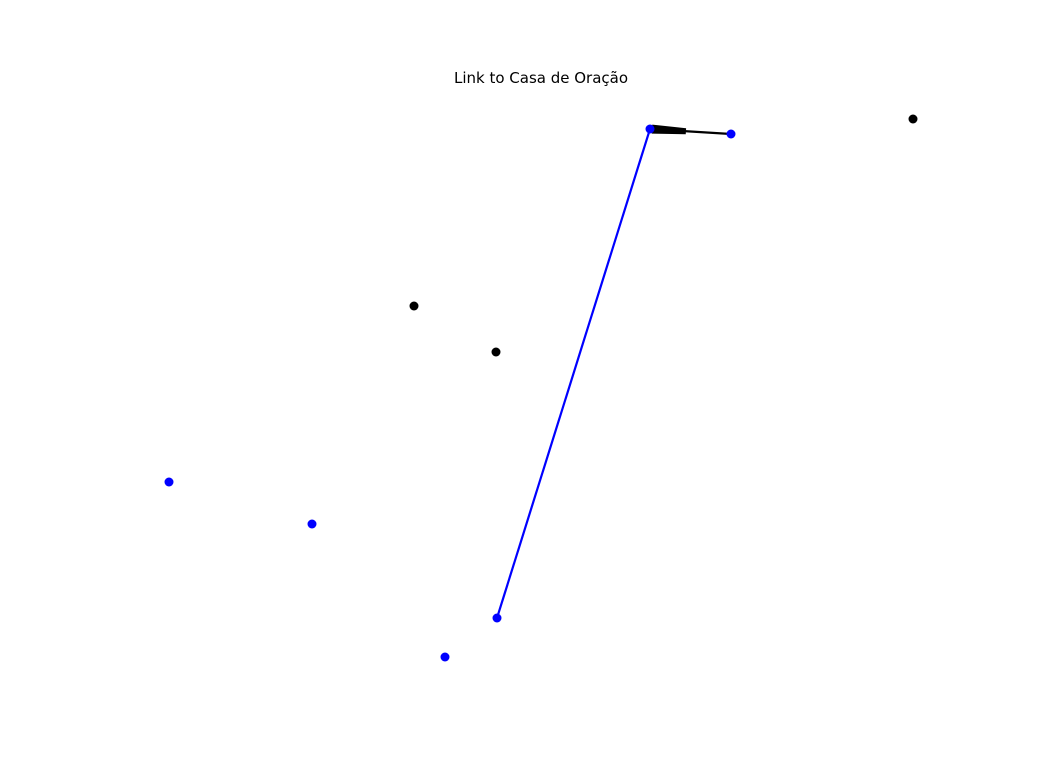 The image size is (1056, 768). I want to click on edges-layer, so click(613, 371).